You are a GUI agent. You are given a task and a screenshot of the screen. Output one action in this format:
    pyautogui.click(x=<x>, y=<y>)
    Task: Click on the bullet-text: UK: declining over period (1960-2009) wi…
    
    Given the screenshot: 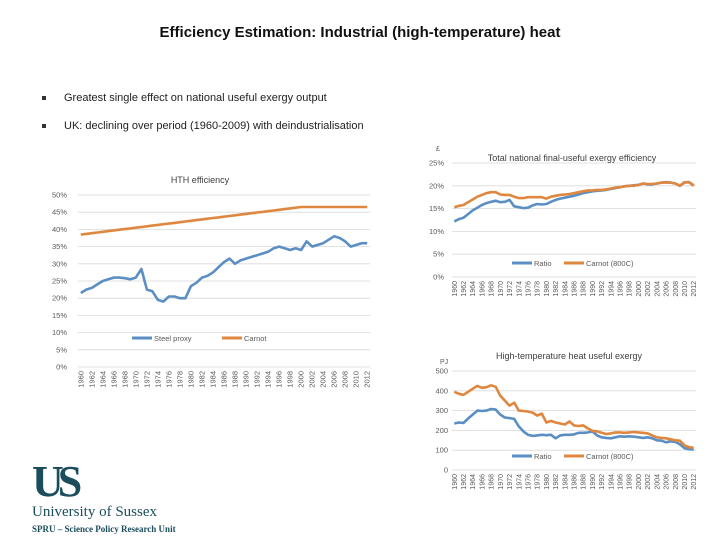 What is the action you would take?
    pyautogui.click(x=214, y=126)
    